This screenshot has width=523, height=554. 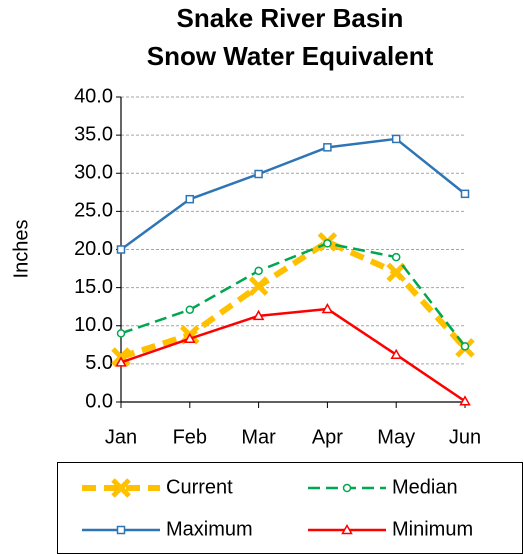 I want to click on x-tick-label: Mar, so click(x=258, y=437).